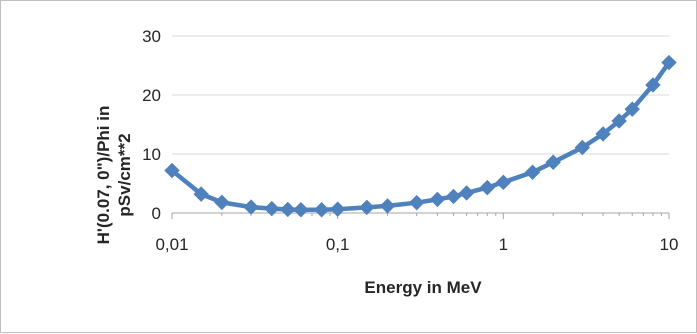 This screenshot has width=697, height=334. I want to click on y-axis-title-line-2: pSv/cm**2, so click(124, 174).